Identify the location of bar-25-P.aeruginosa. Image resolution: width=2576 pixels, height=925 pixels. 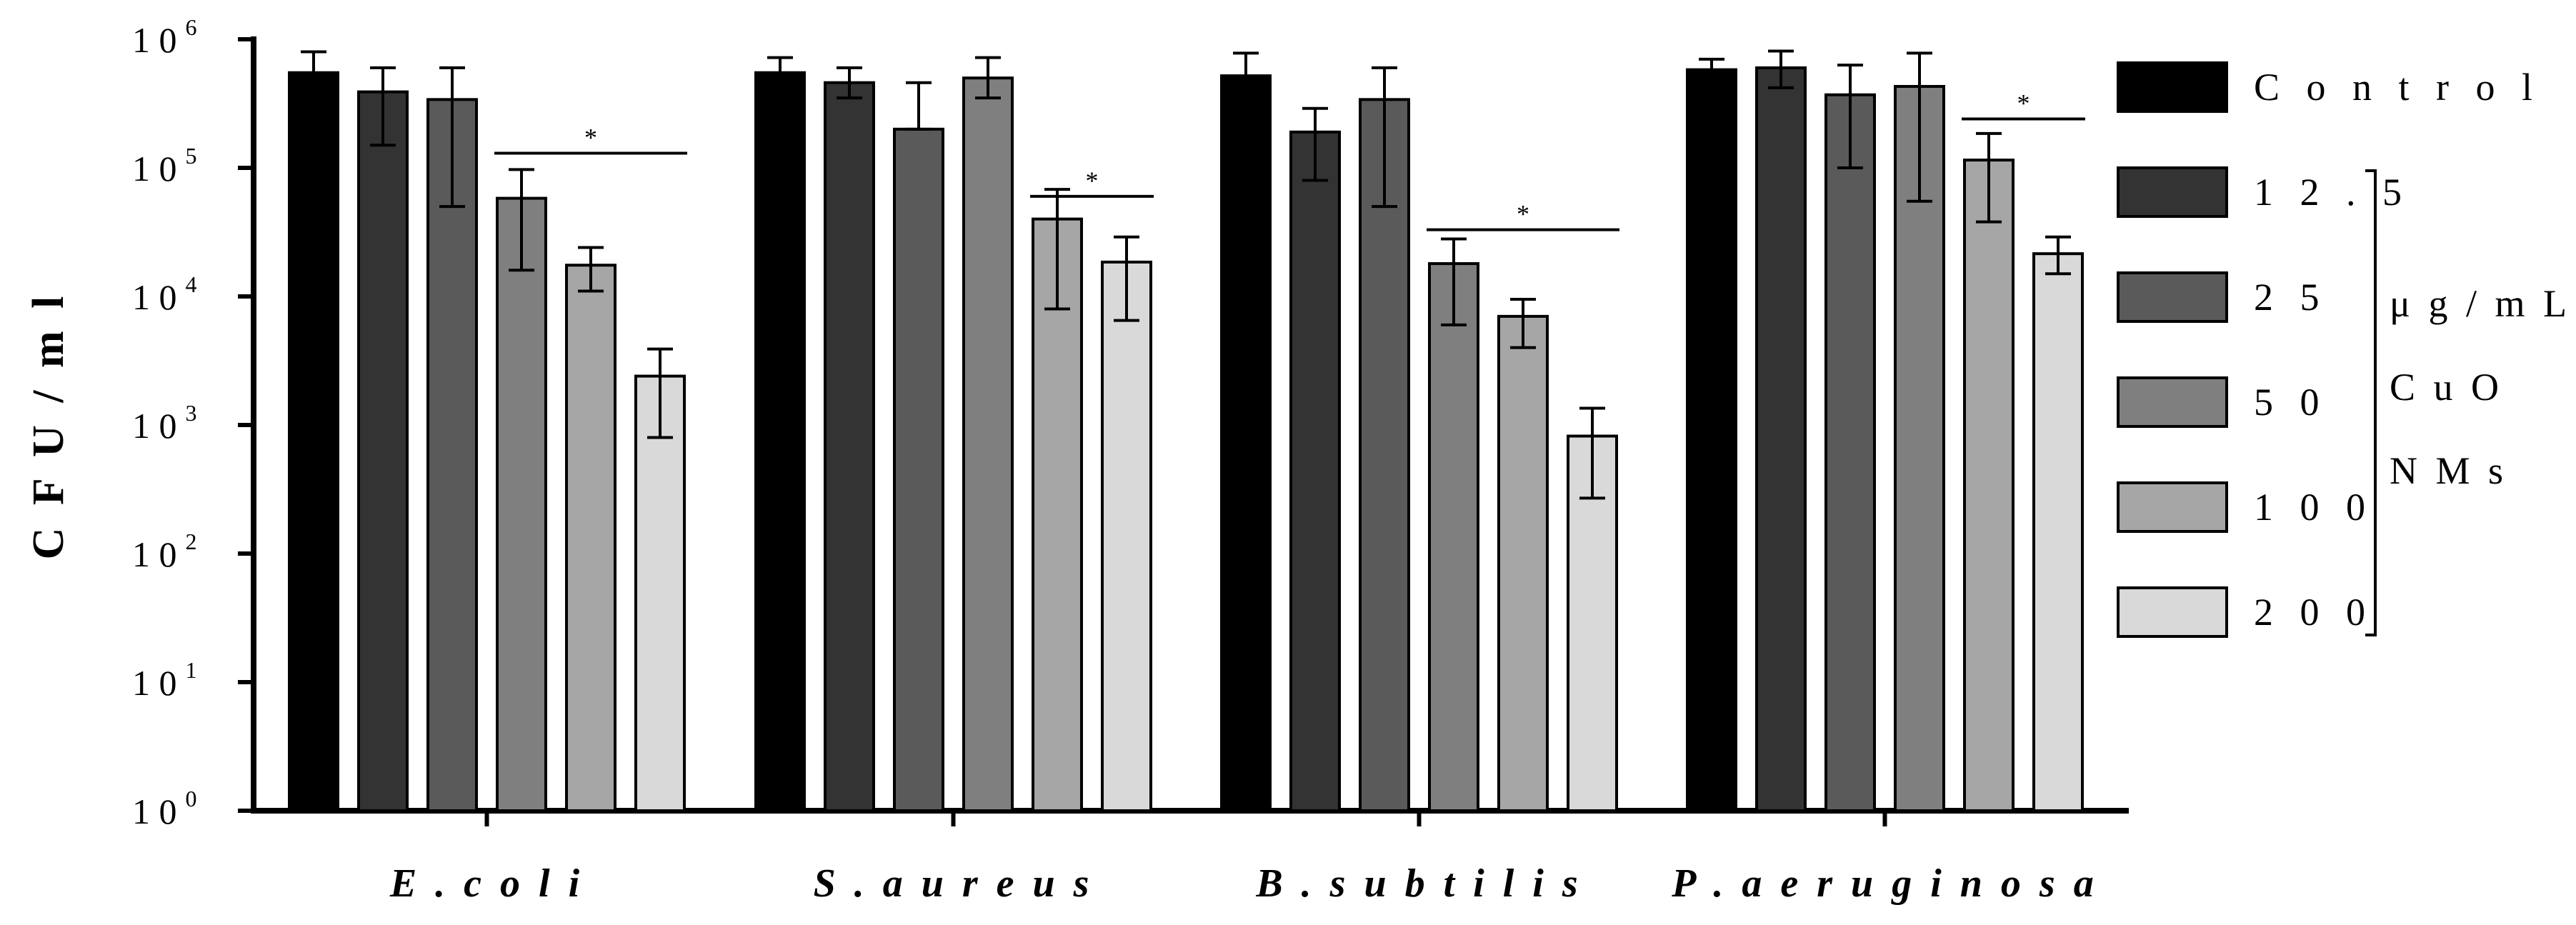
(1850, 452).